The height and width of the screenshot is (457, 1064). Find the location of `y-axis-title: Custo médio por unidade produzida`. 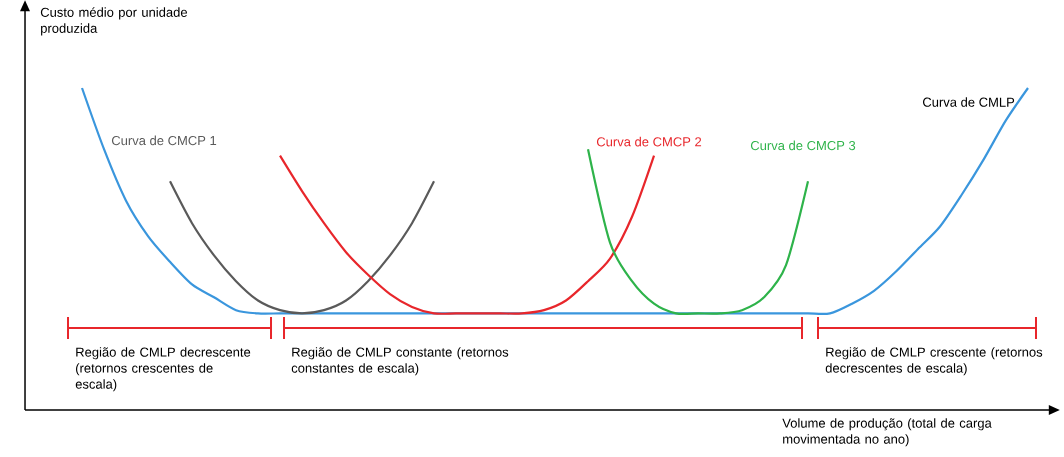

y-axis-title: Custo médio por unidade produzida is located at coordinates (114, 21).